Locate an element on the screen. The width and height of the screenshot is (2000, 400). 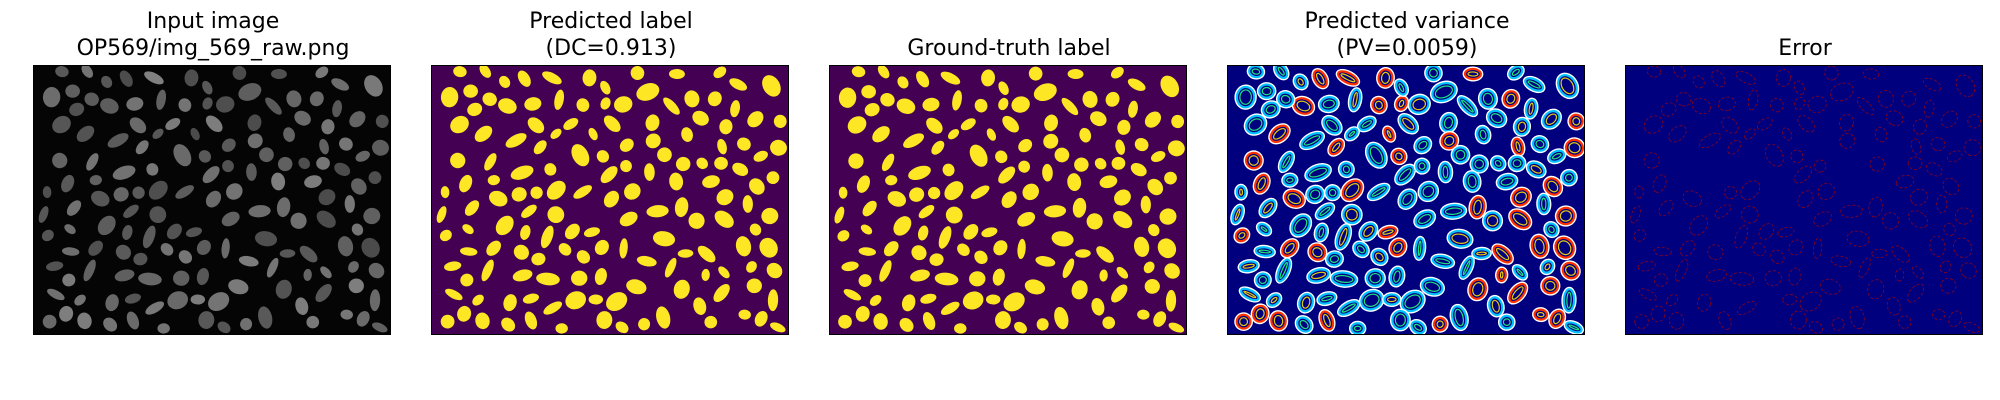
title-line-1: Predicted label is located at coordinates (611, 21).